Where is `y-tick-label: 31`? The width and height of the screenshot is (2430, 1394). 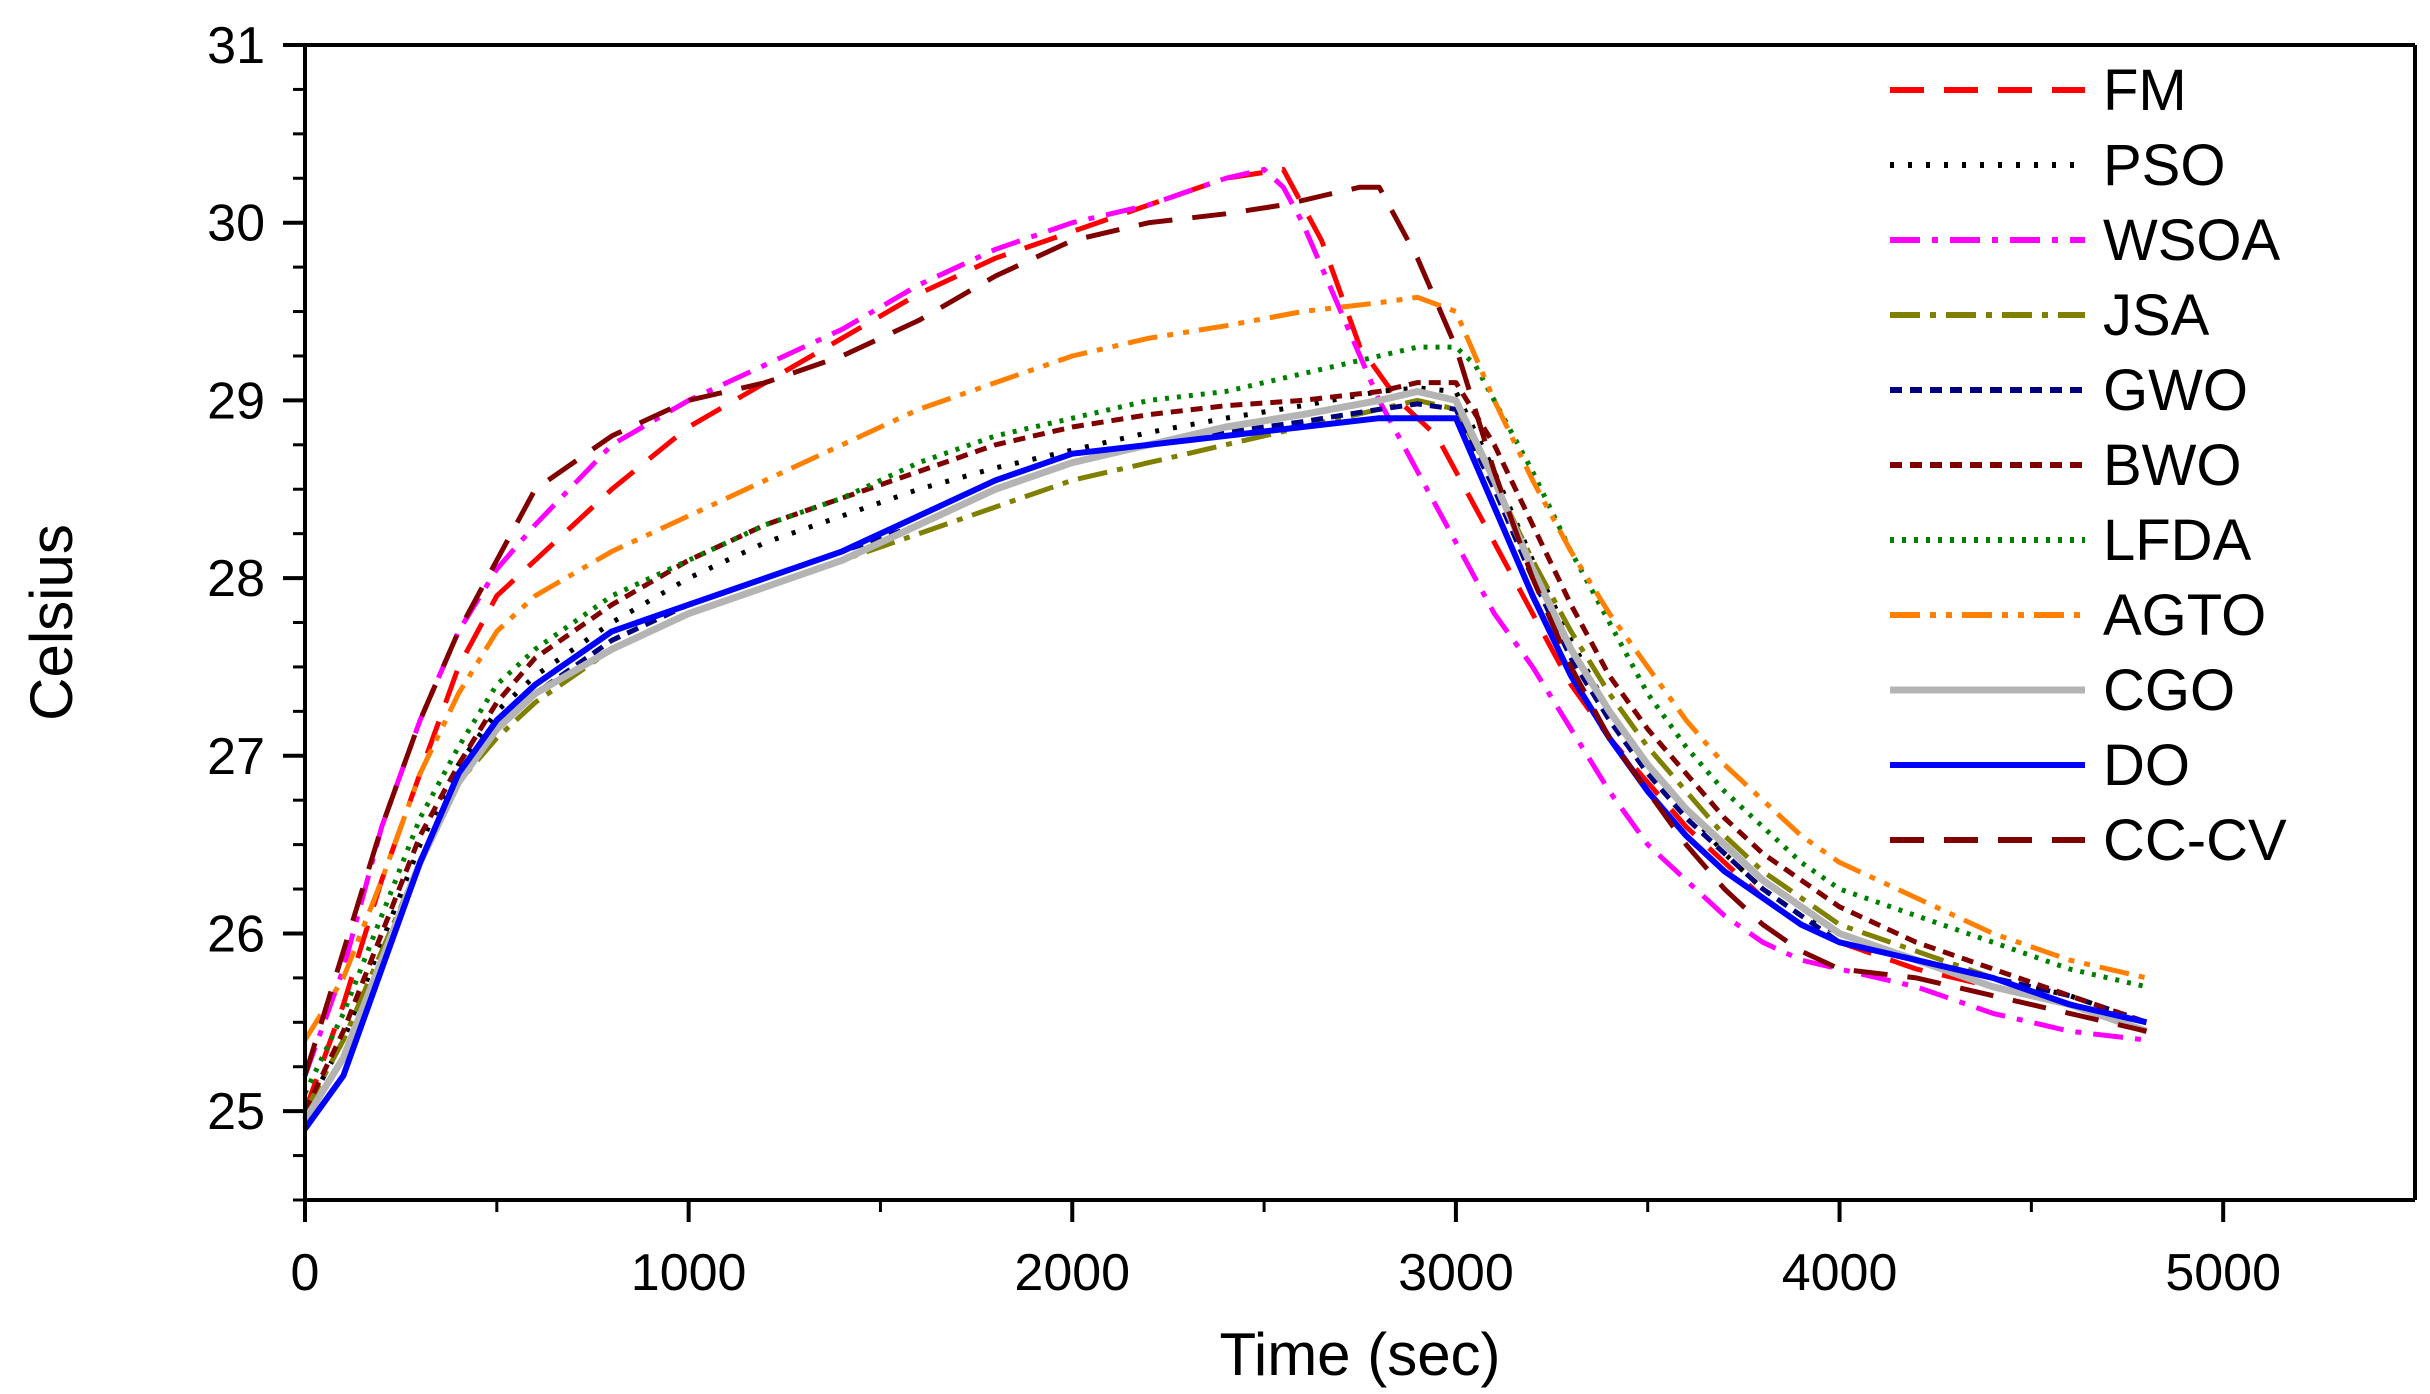 y-tick-label: 31 is located at coordinates (236, 46).